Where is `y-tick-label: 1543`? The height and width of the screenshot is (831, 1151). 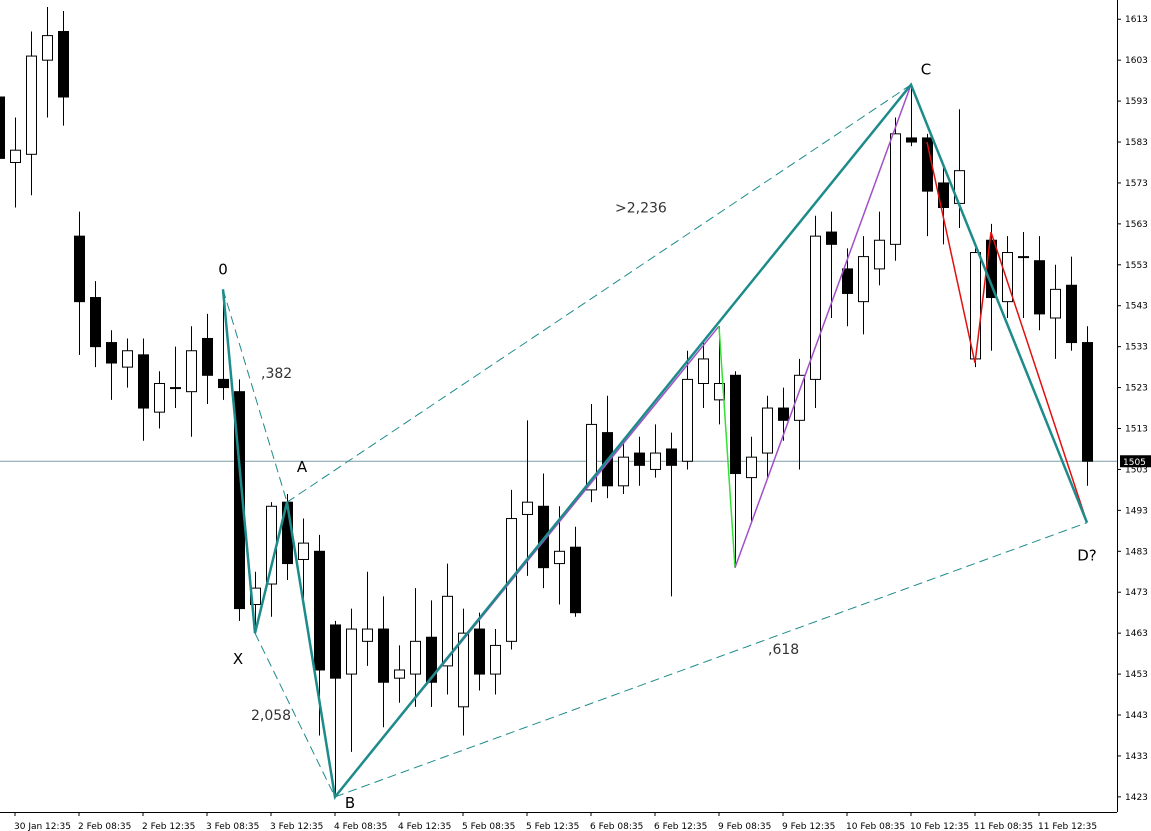
y-tick-label: 1543 is located at coordinates (1136, 307).